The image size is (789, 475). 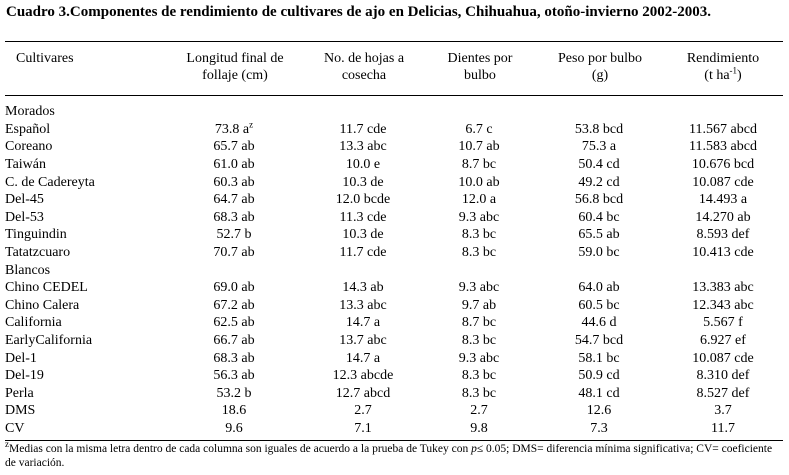 I want to click on peso-value: 56.8 bcd, so click(x=599, y=200).